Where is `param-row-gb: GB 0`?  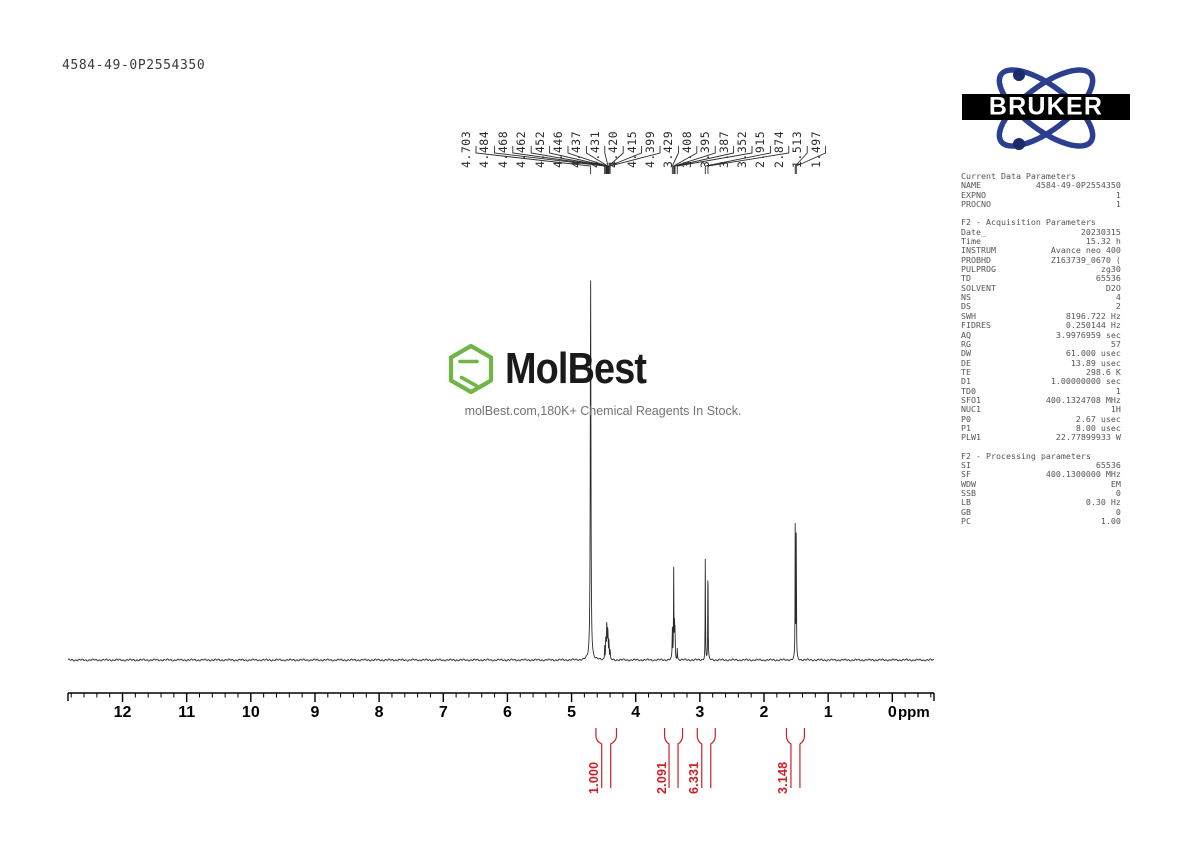 param-row-gb: GB 0 is located at coordinates (1041, 511).